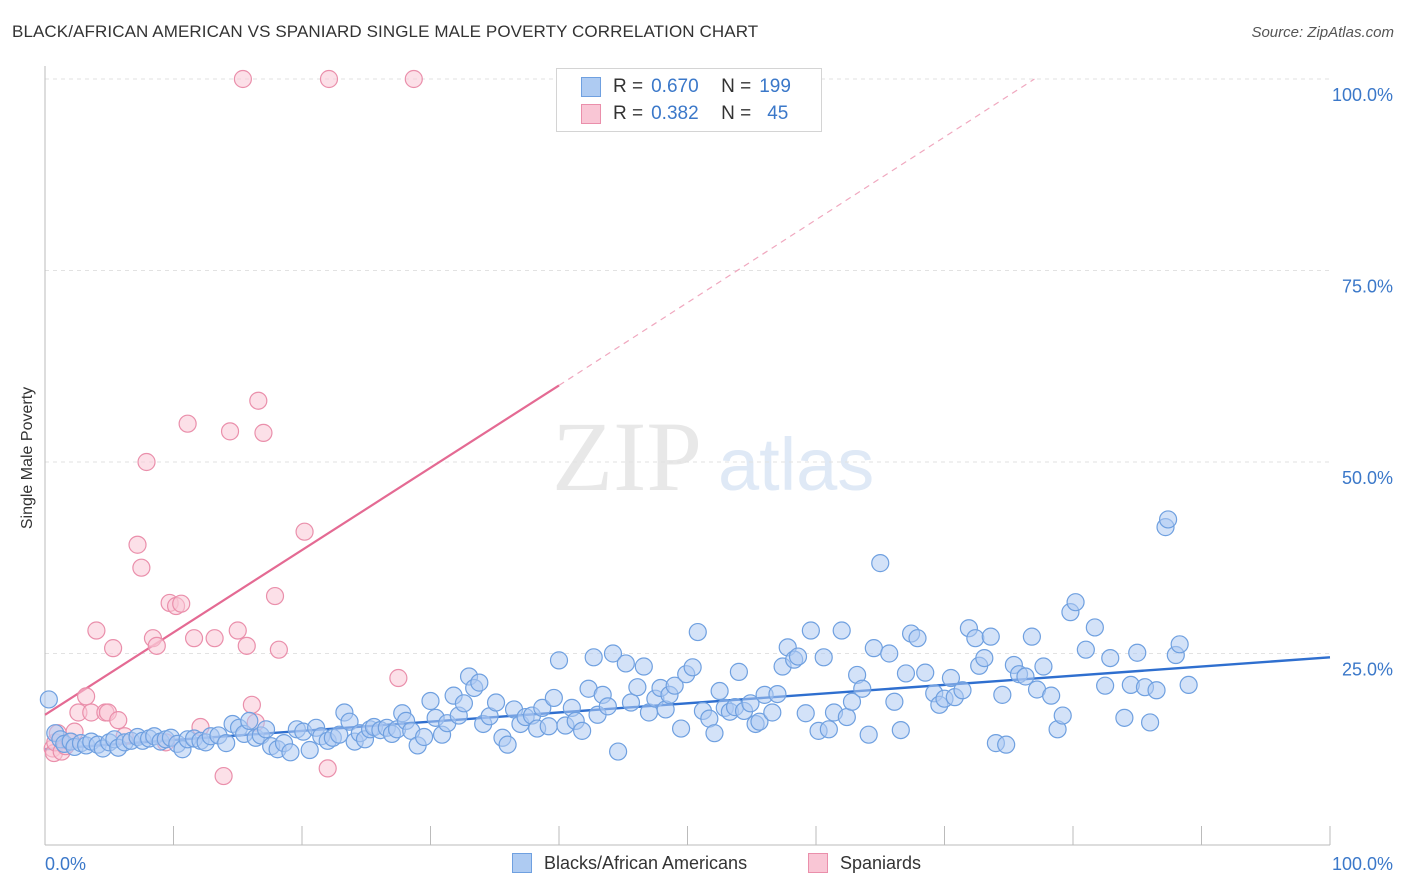 This screenshot has height=892, width=1406. I want to click on watermark: ZIP atlas, so click(713, 456).